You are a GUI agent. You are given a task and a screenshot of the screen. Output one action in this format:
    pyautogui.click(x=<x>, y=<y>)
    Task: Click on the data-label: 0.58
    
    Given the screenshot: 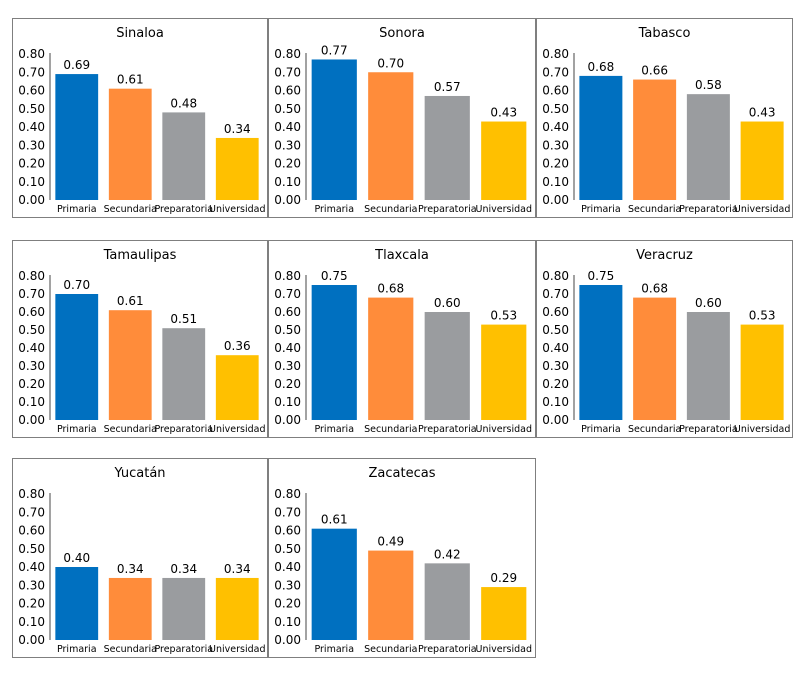 What is the action you would take?
    pyautogui.click(x=708, y=85)
    